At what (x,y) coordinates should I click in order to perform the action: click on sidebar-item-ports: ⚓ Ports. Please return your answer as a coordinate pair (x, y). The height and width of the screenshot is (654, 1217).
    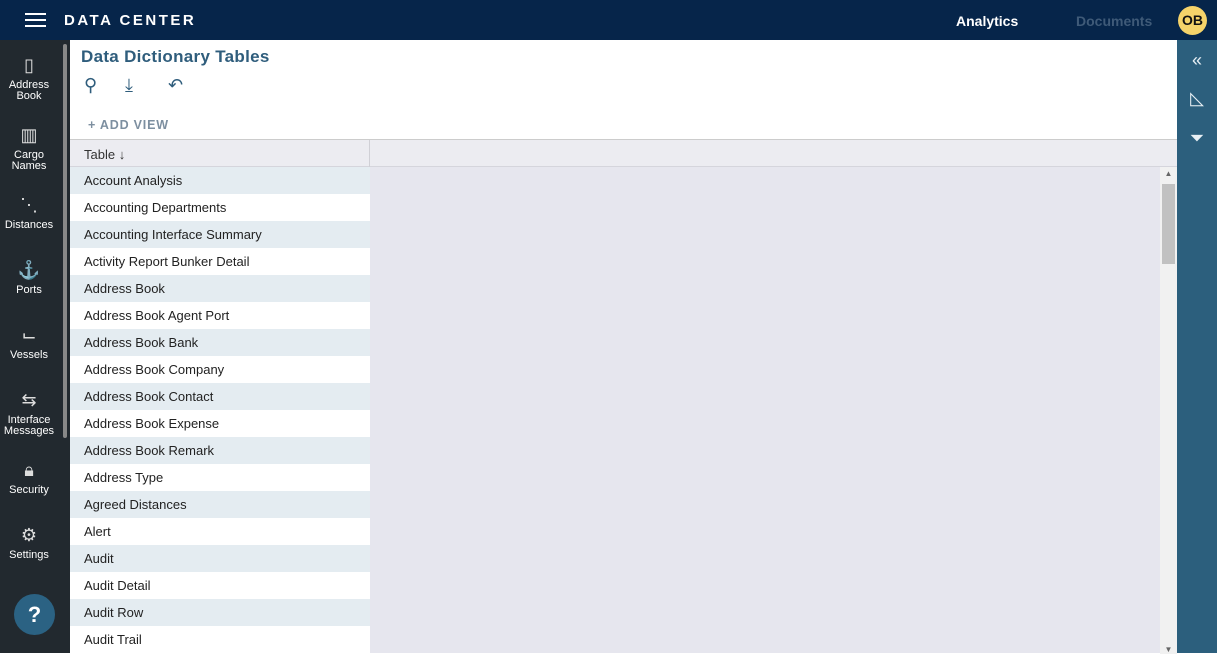
    Looking at the image, I should click on (29, 277).